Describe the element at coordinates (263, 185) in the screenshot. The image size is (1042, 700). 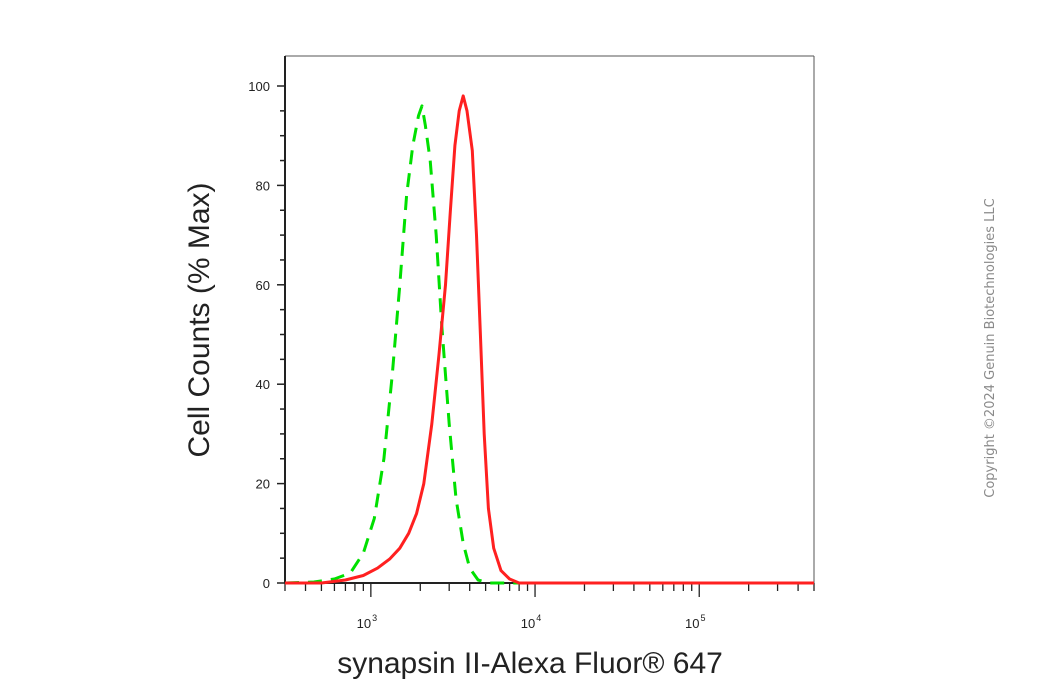
I see `y-tick-label: 80` at that location.